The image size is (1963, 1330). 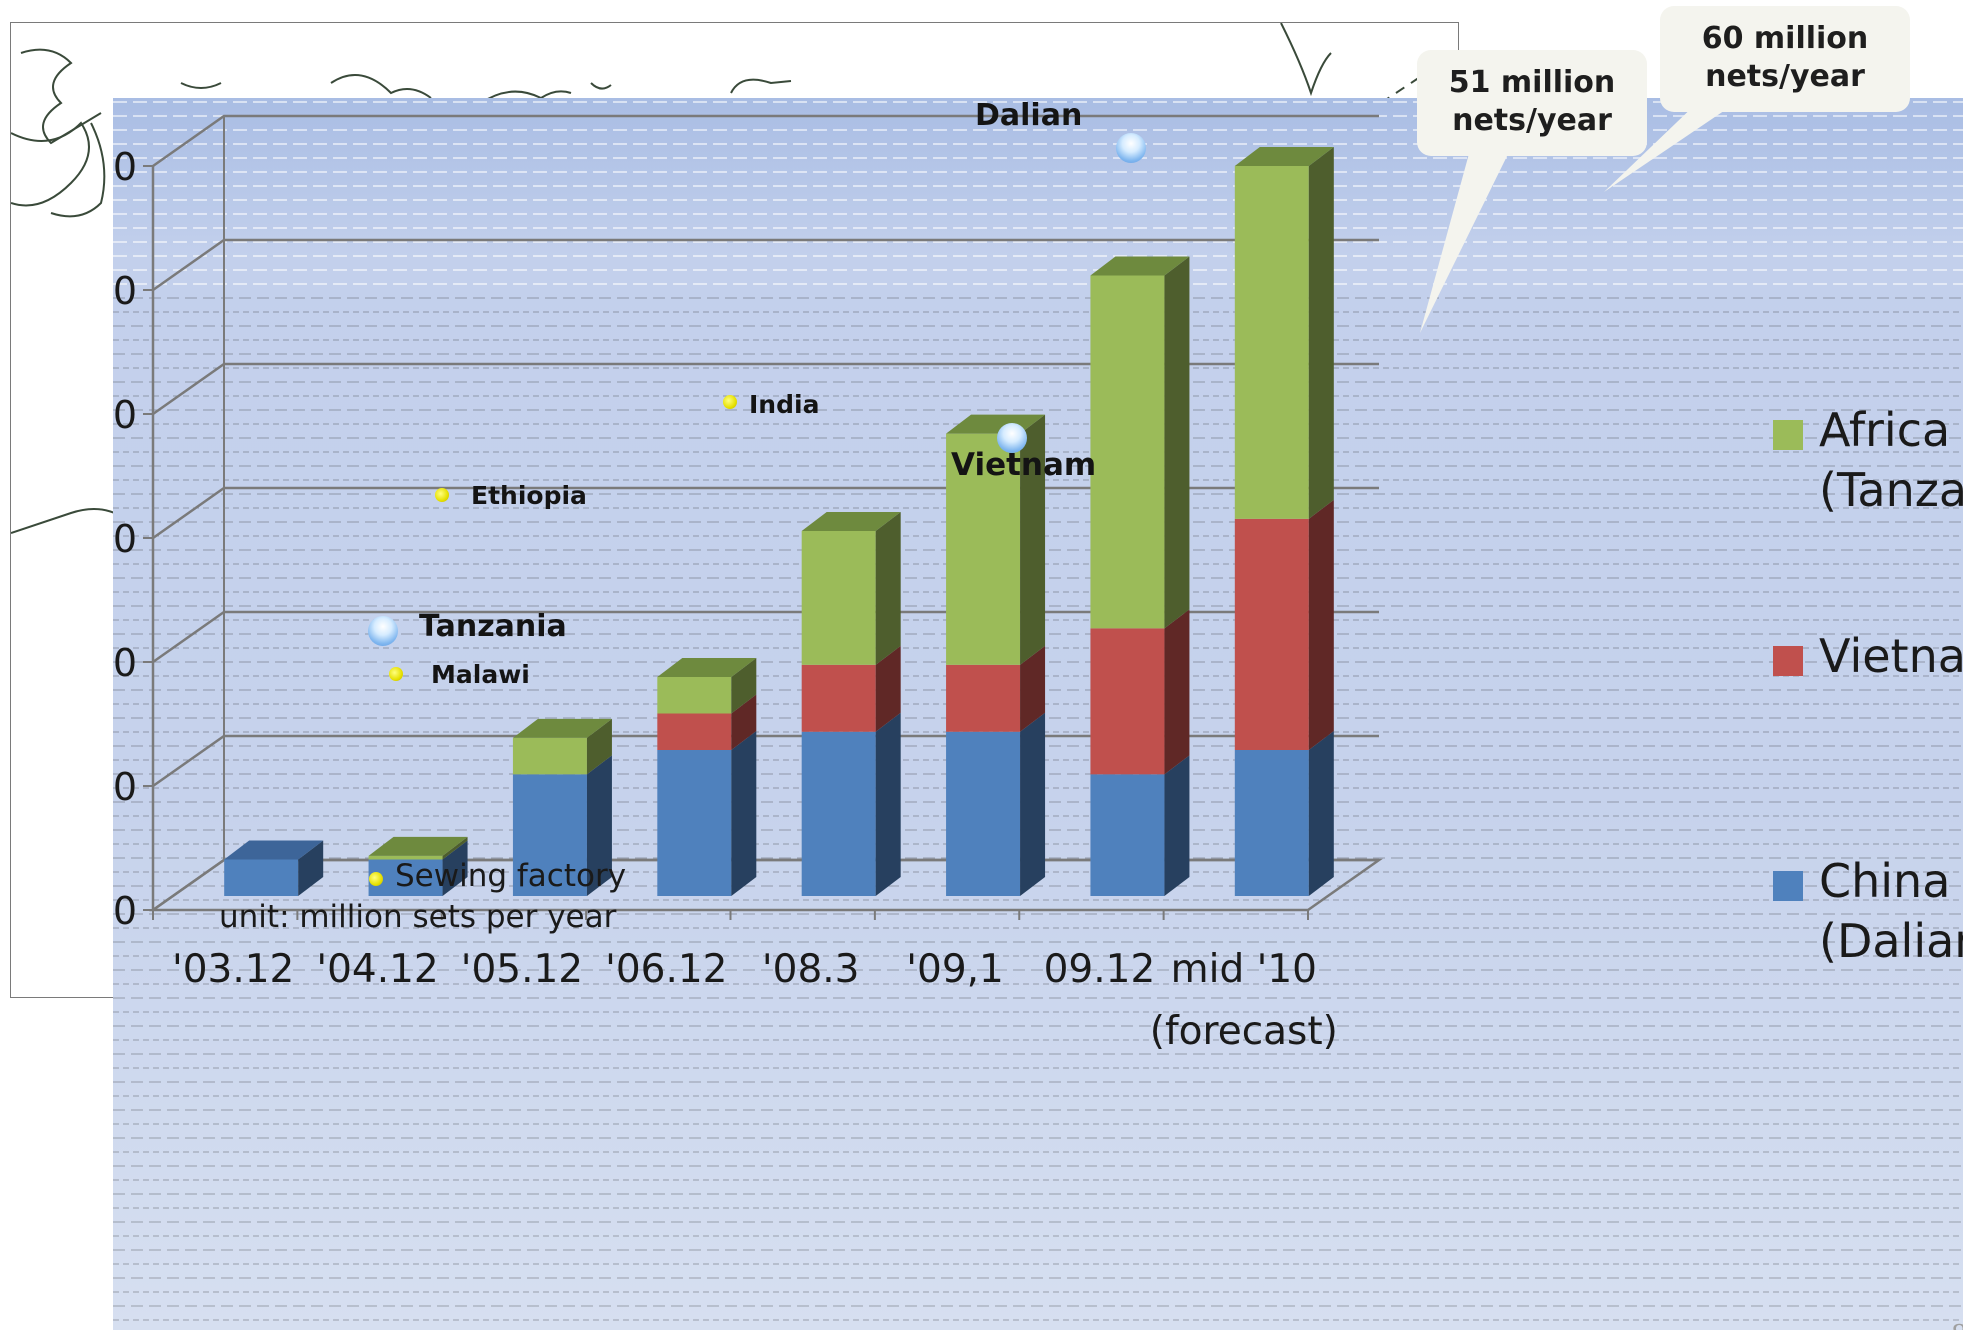 I want to click on unit-note: unit: million sets per year, so click(x=418, y=917).